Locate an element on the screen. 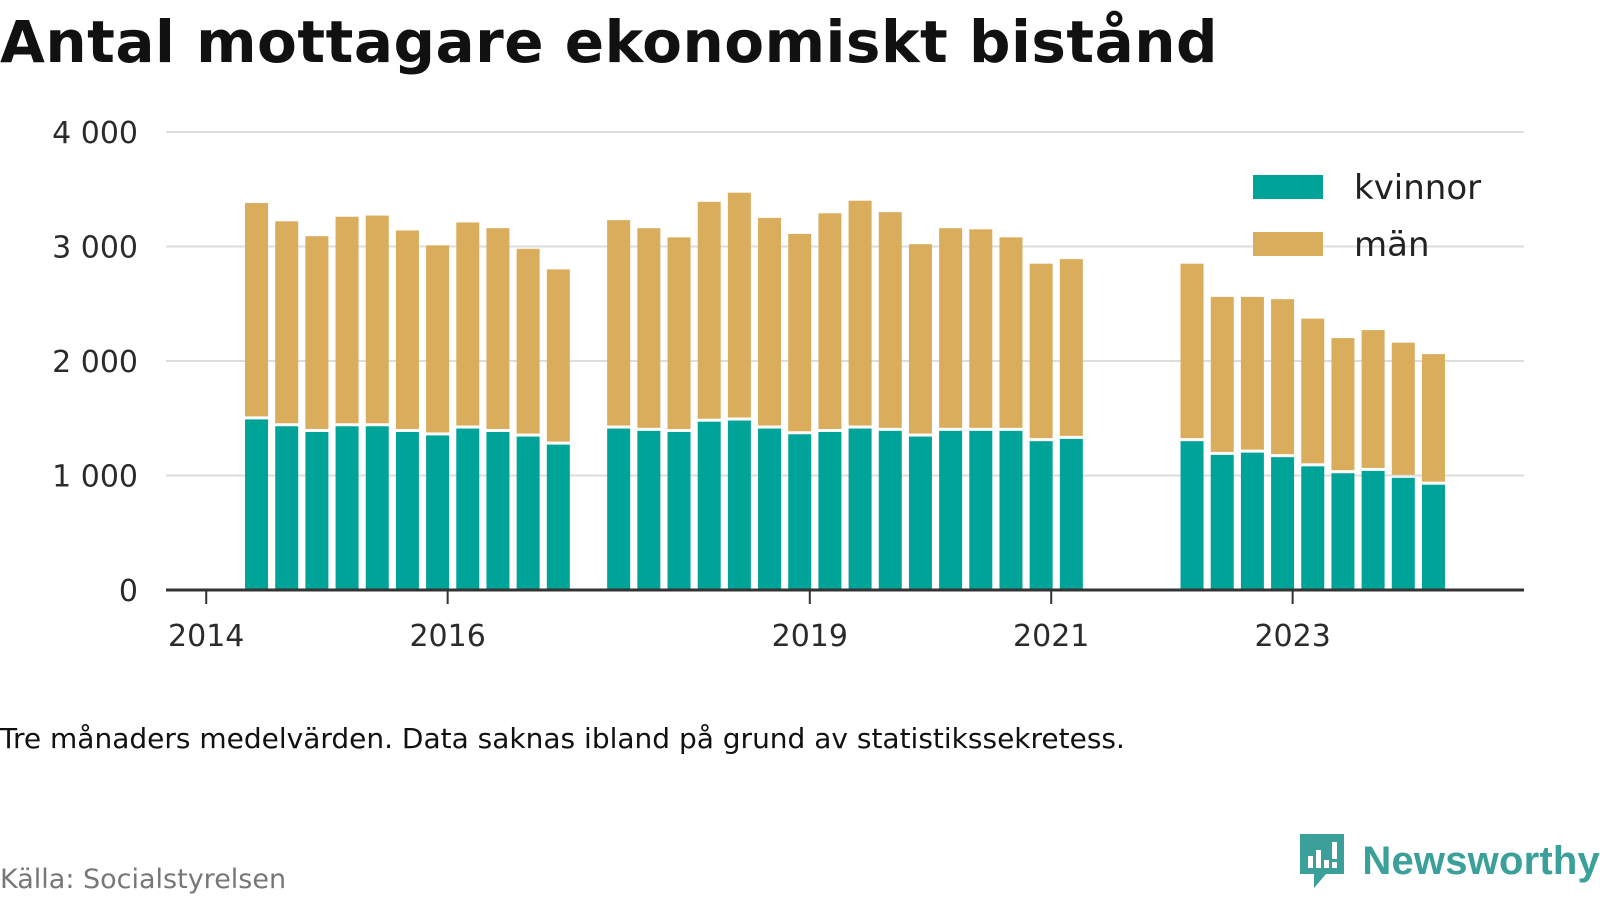 This screenshot has height=900, width=1600. y-tick-label: 1 000 is located at coordinates (95, 477).